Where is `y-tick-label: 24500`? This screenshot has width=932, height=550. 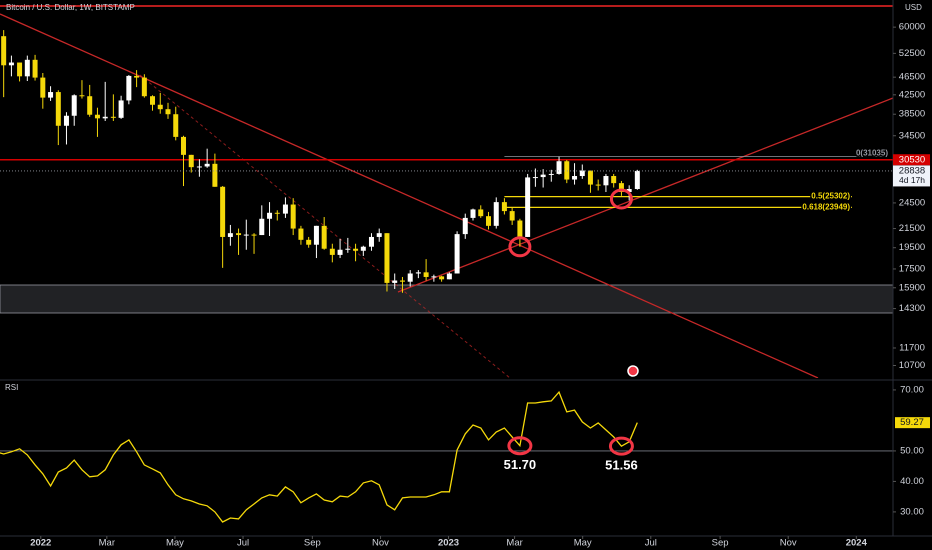
y-tick-label: 24500 is located at coordinates (912, 202).